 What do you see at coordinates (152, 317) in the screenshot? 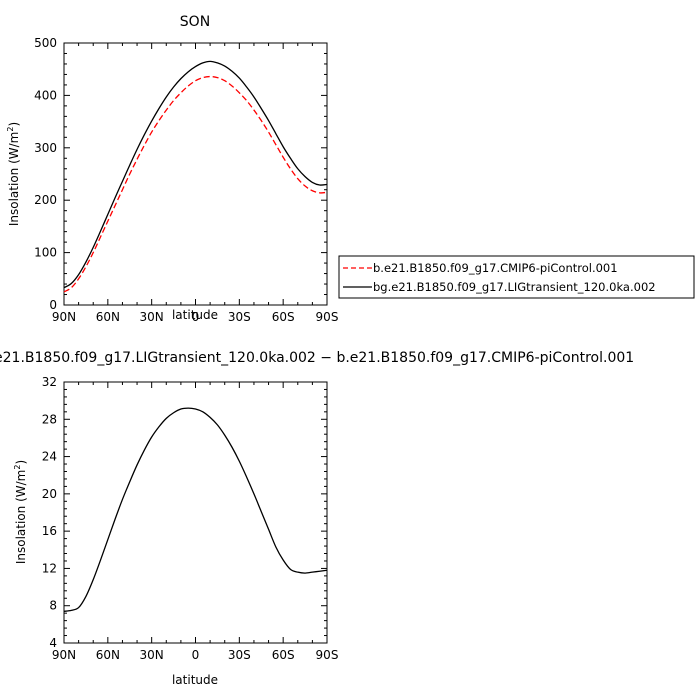
I see `top-x-tick-label: 30N` at bounding box center [152, 317].